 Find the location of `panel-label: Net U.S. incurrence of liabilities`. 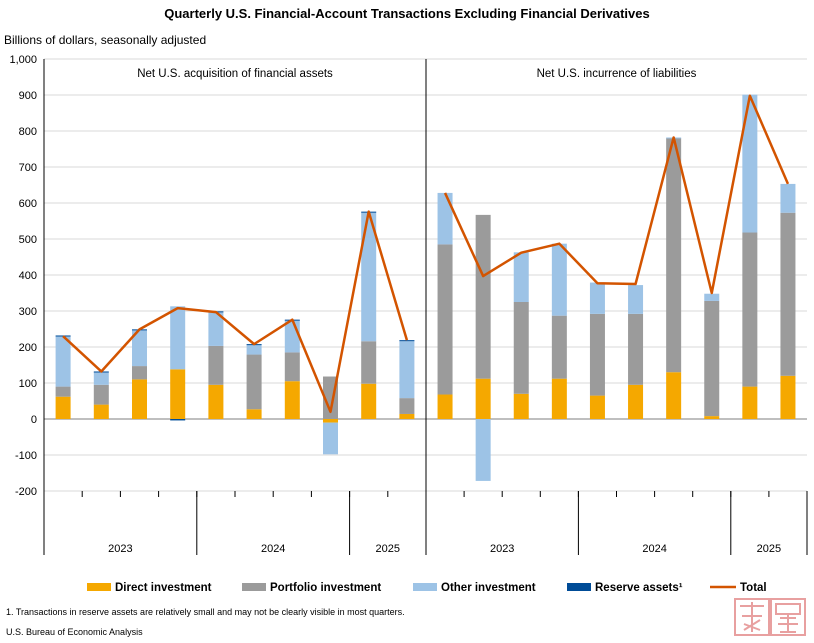

panel-label: Net U.S. incurrence of liabilities is located at coordinates (617, 74).